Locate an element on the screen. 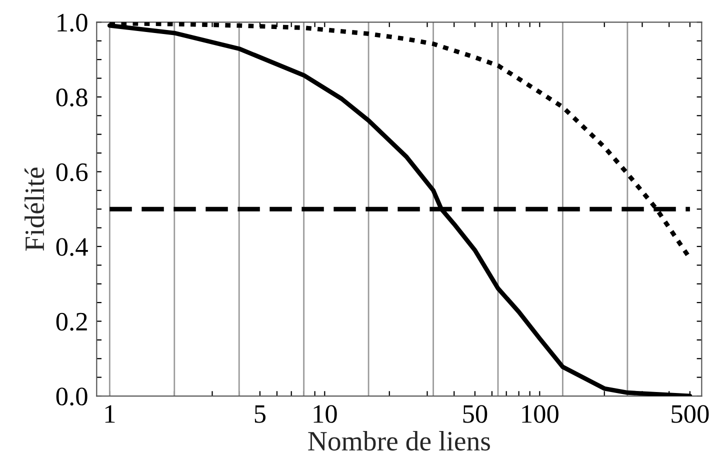 The height and width of the screenshot is (472, 716). y-axis-title: Fidélité is located at coordinates (34, 209).